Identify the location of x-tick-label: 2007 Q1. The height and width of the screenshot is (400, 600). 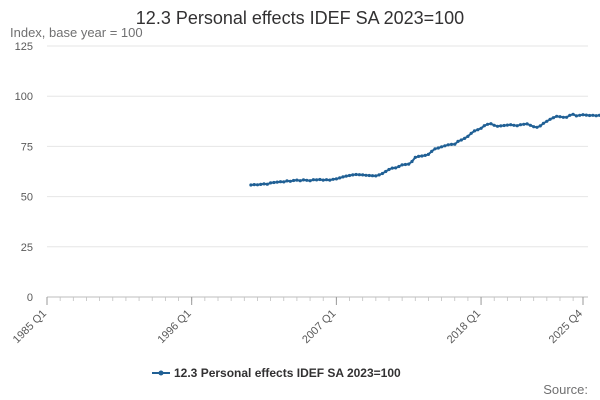
(319, 327).